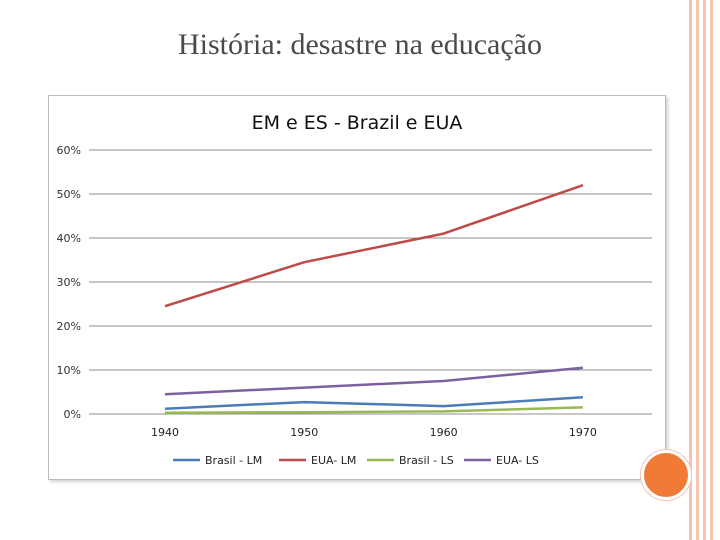 This screenshot has width=720, height=540. I want to click on legend-label: Brasil - LS, so click(426, 460).